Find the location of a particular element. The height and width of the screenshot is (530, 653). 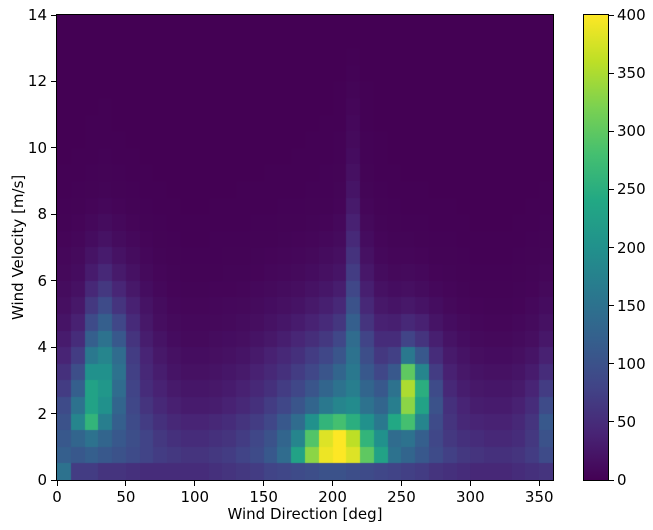

colorbar-tick-label: 150 is located at coordinates (631, 305).